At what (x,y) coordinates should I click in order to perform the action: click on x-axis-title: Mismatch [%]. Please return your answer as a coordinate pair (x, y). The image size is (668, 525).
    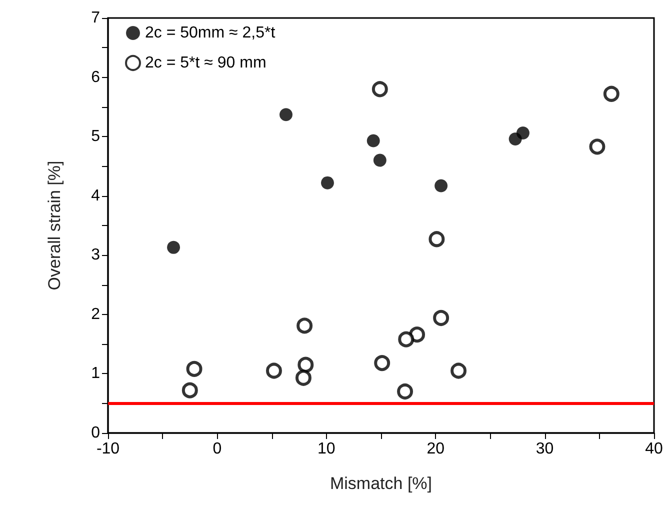
    Looking at the image, I should click on (381, 483).